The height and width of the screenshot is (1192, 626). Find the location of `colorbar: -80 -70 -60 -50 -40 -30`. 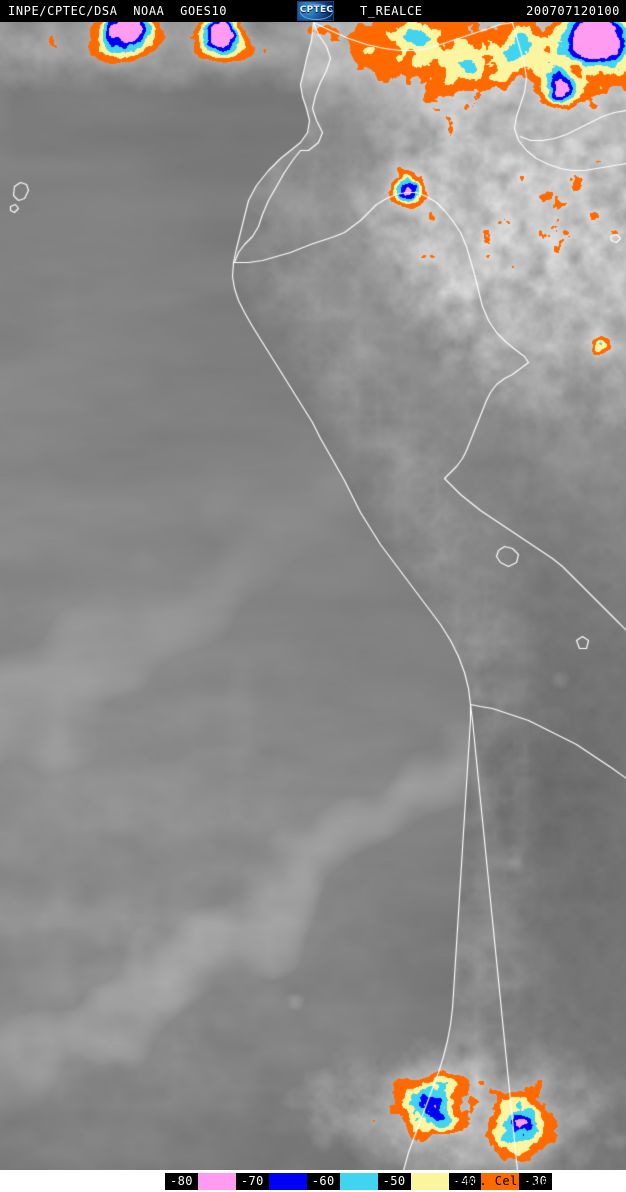

colorbar: -80 -70 -60 -50 -40 -30 is located at coordinates (359, 1181).